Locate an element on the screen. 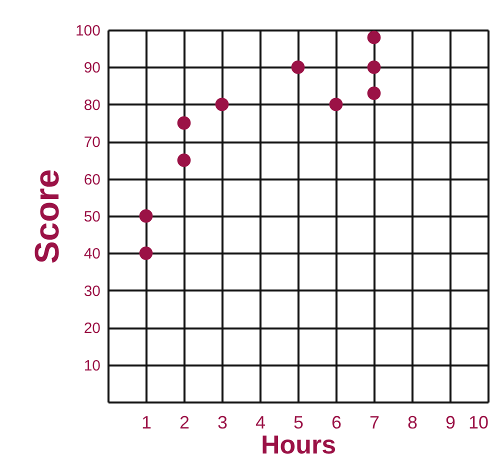 This screenshot has width=502, height=471. y-tick-label: 90 is located at coordinates (92, 68).